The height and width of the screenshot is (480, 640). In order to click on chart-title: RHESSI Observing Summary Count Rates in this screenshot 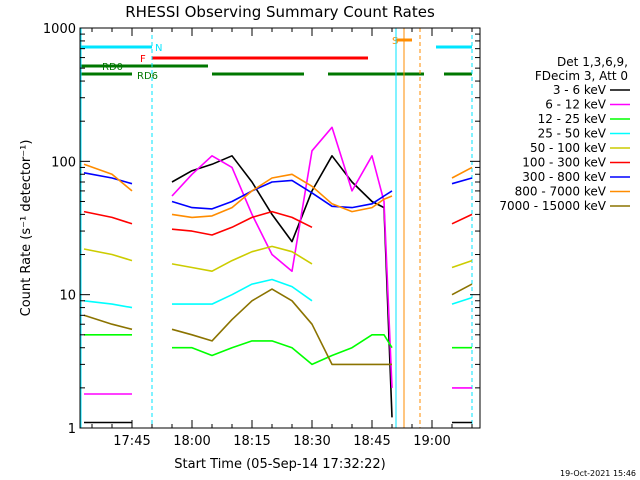, I will do `click(280, 12)`.